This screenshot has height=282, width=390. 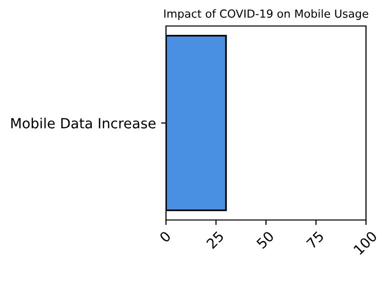 I want to click on x-tick-label: 0, so click(x=165, y=236).